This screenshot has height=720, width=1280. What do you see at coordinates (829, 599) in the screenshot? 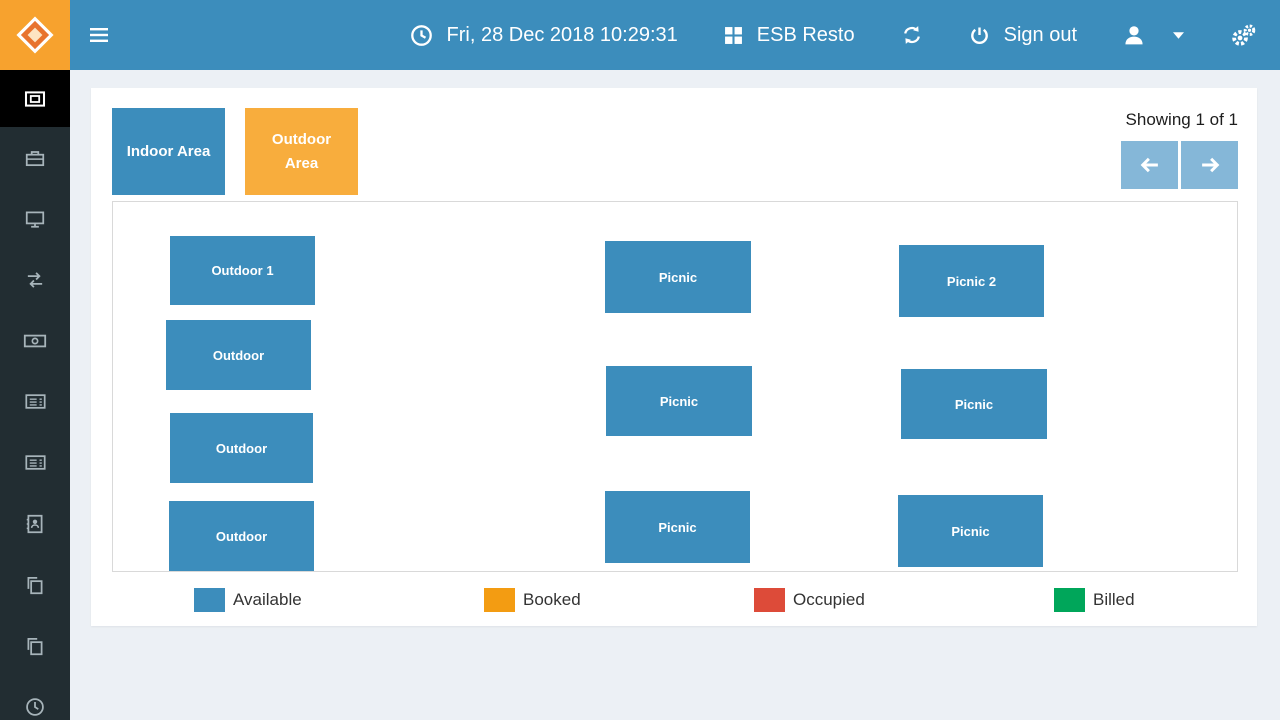
I see `legend-label: Occupied` at bounding box center [829, 599].